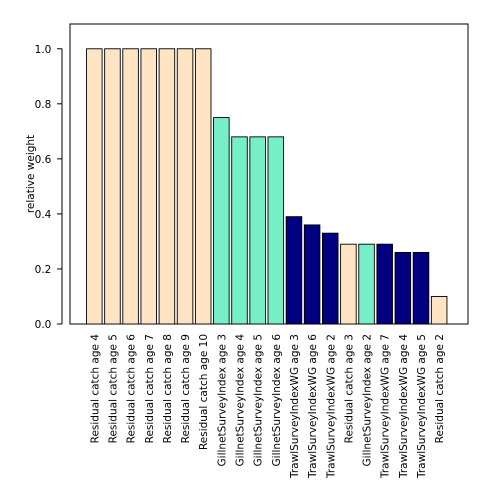 The image size is (480, 480). Describe the element at coordinates (31, 174) in the screenshot. I see `y-axis-label: relative weight` at that location.